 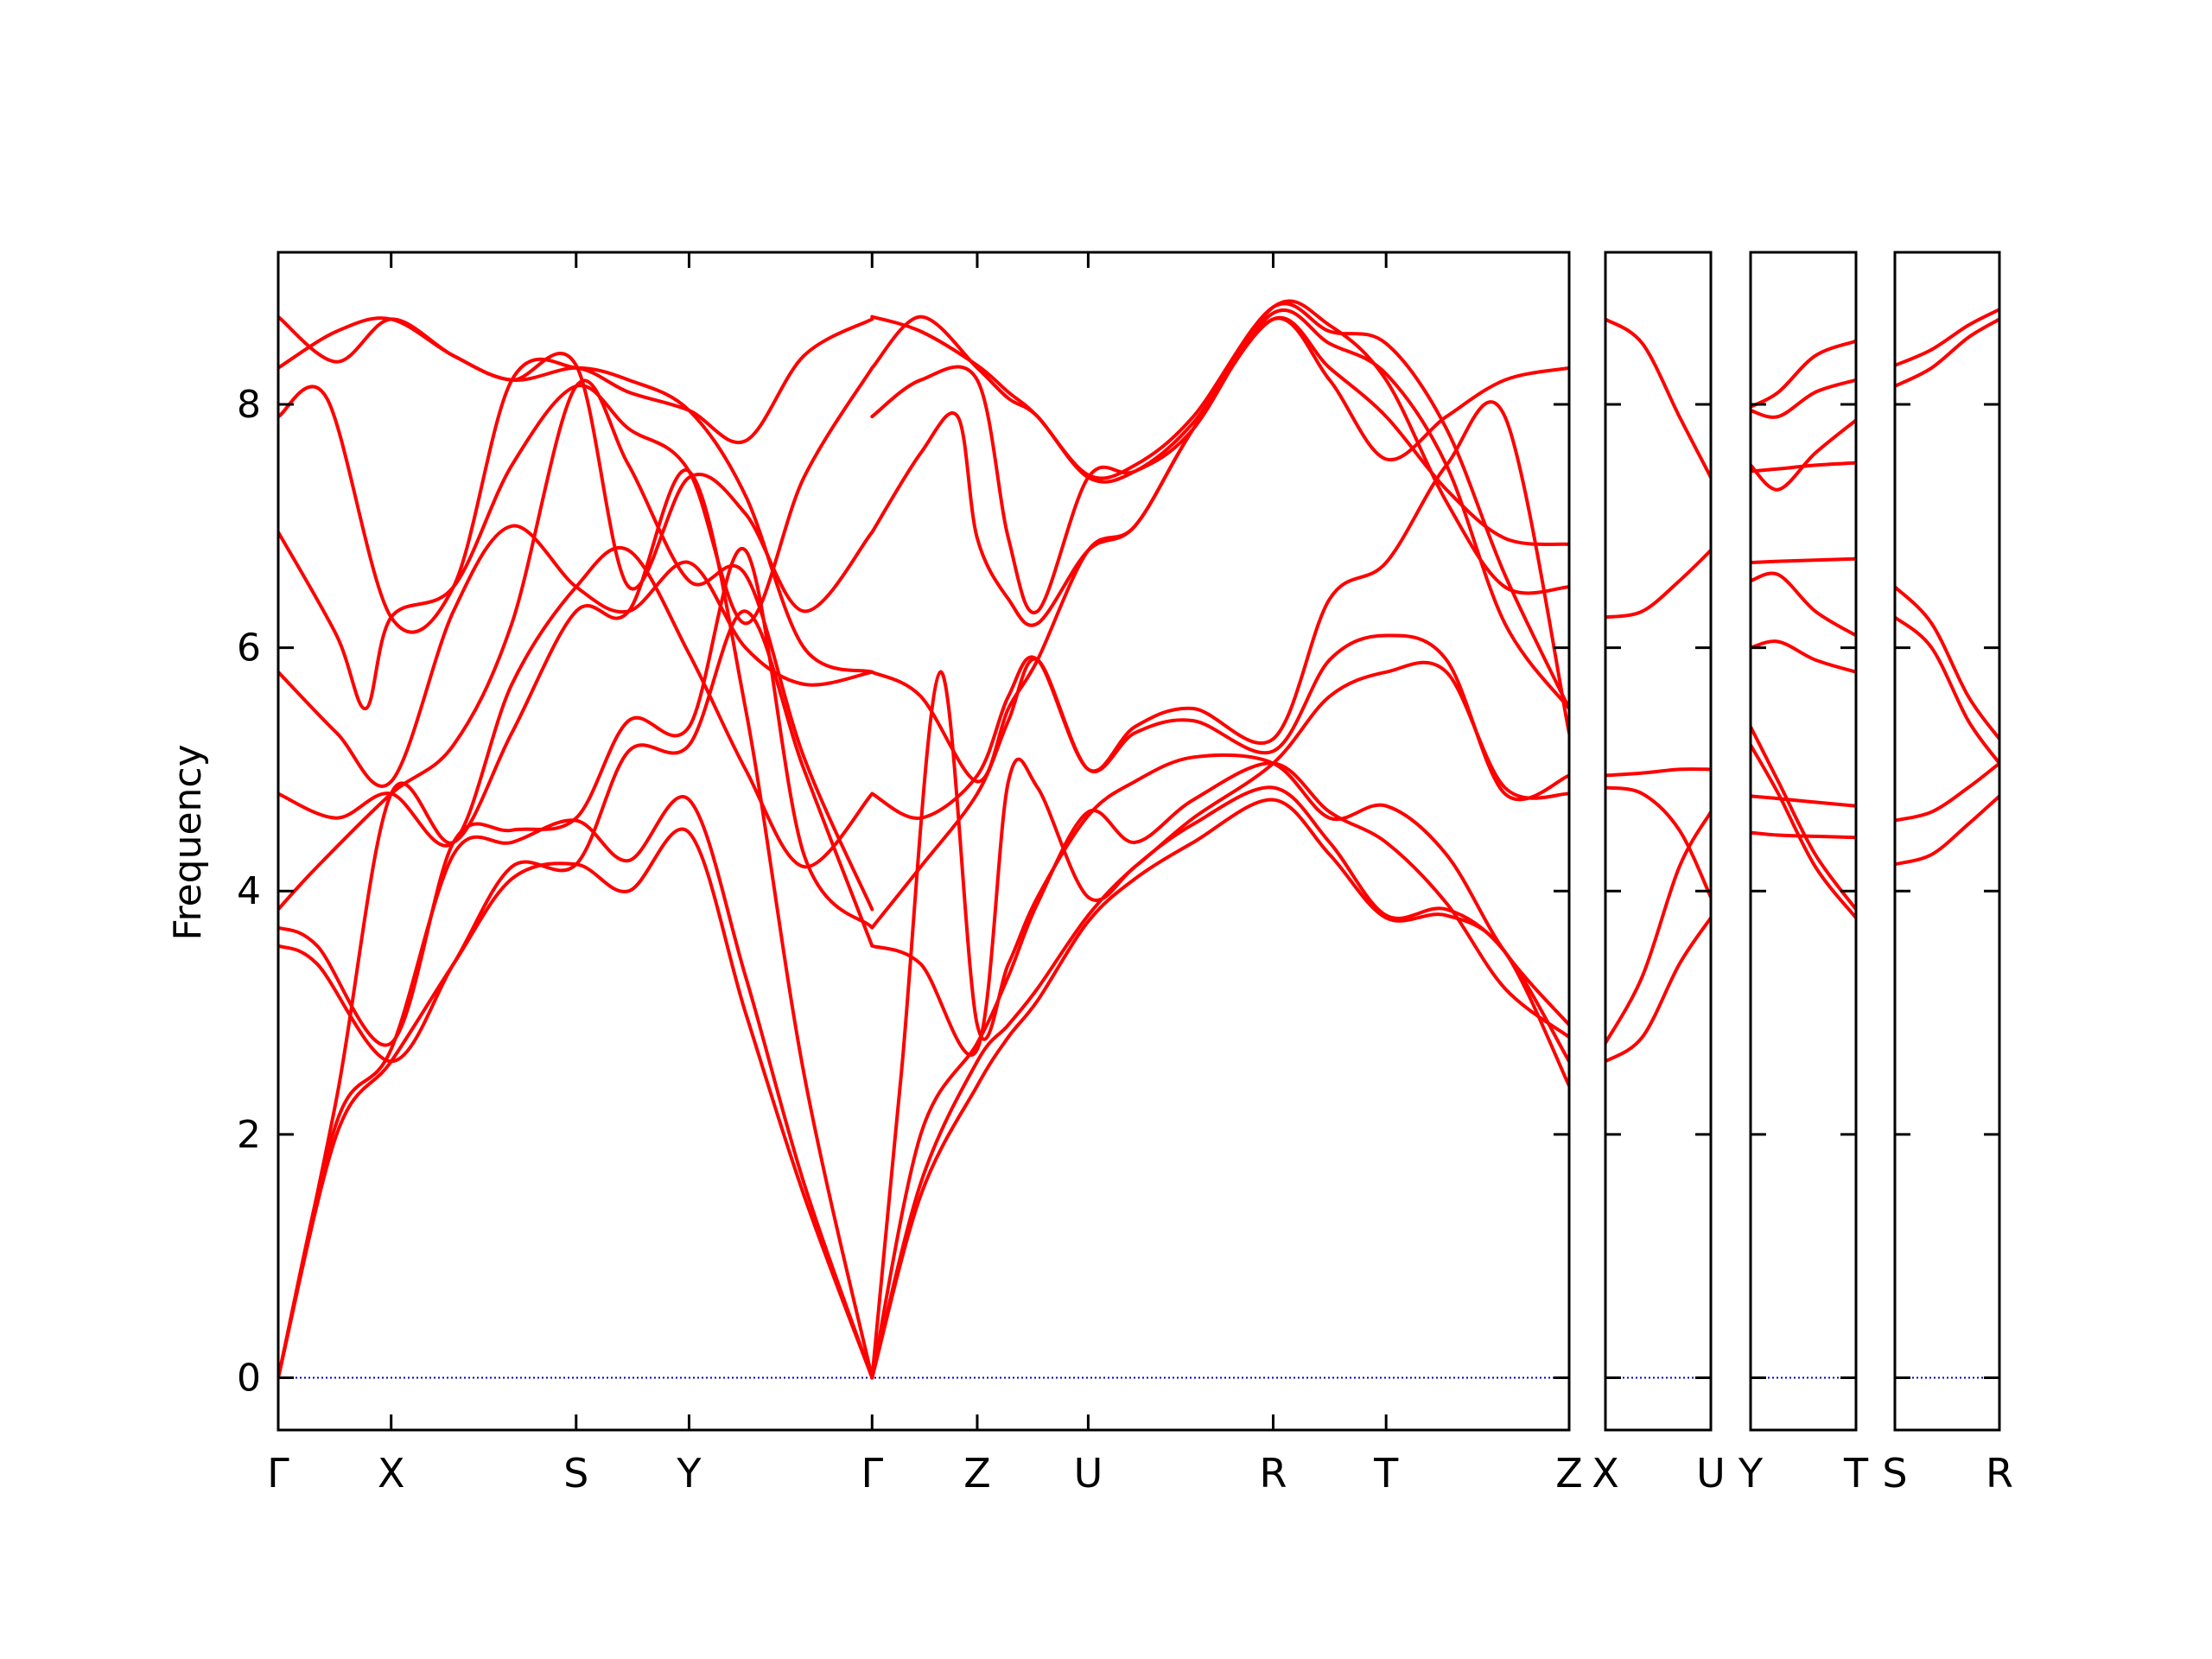 I want to click on y-tick-label: 0, so click(x=249, y=1378).